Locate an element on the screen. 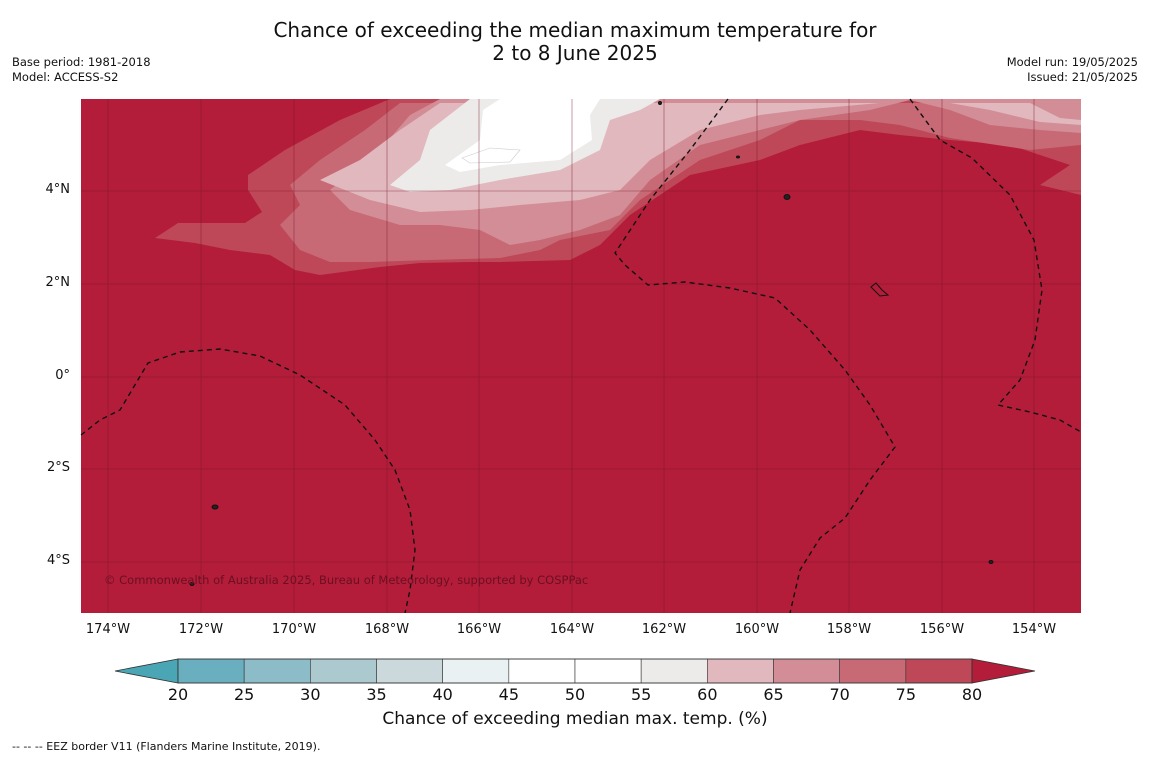 The height and width of the screenshot is (758, 1150). lon-label: 154°W is located at coordinates (1034, 629).